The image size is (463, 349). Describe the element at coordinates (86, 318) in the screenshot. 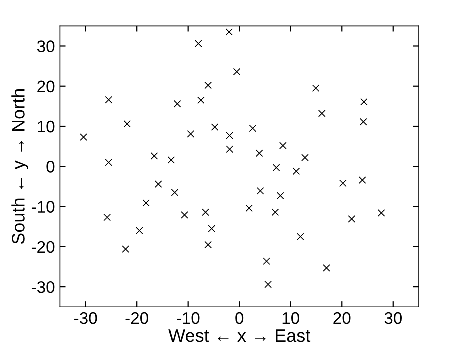

I see `x-tick-label: -30` at that location.